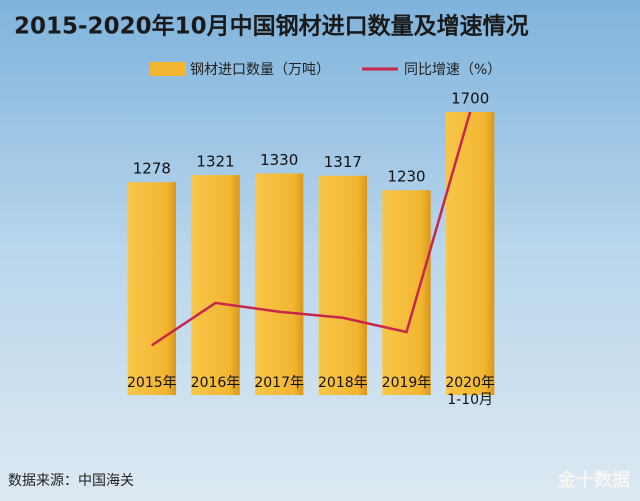 The height and width of the screenshot is (501, 640). I want to click on data-label: 1321, so click(215, 162).